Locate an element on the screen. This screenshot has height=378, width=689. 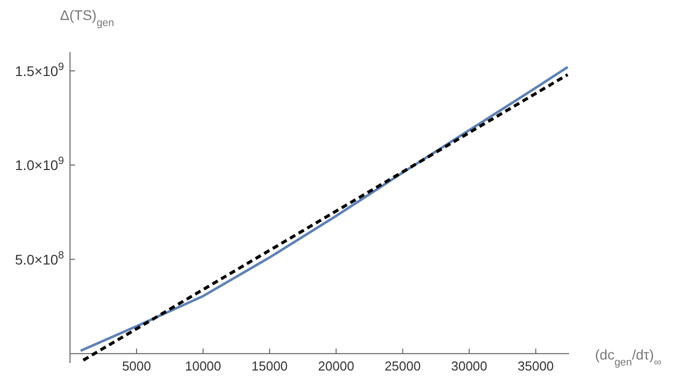
x-tick-label: 10000 is located at coordinates (203, 366).